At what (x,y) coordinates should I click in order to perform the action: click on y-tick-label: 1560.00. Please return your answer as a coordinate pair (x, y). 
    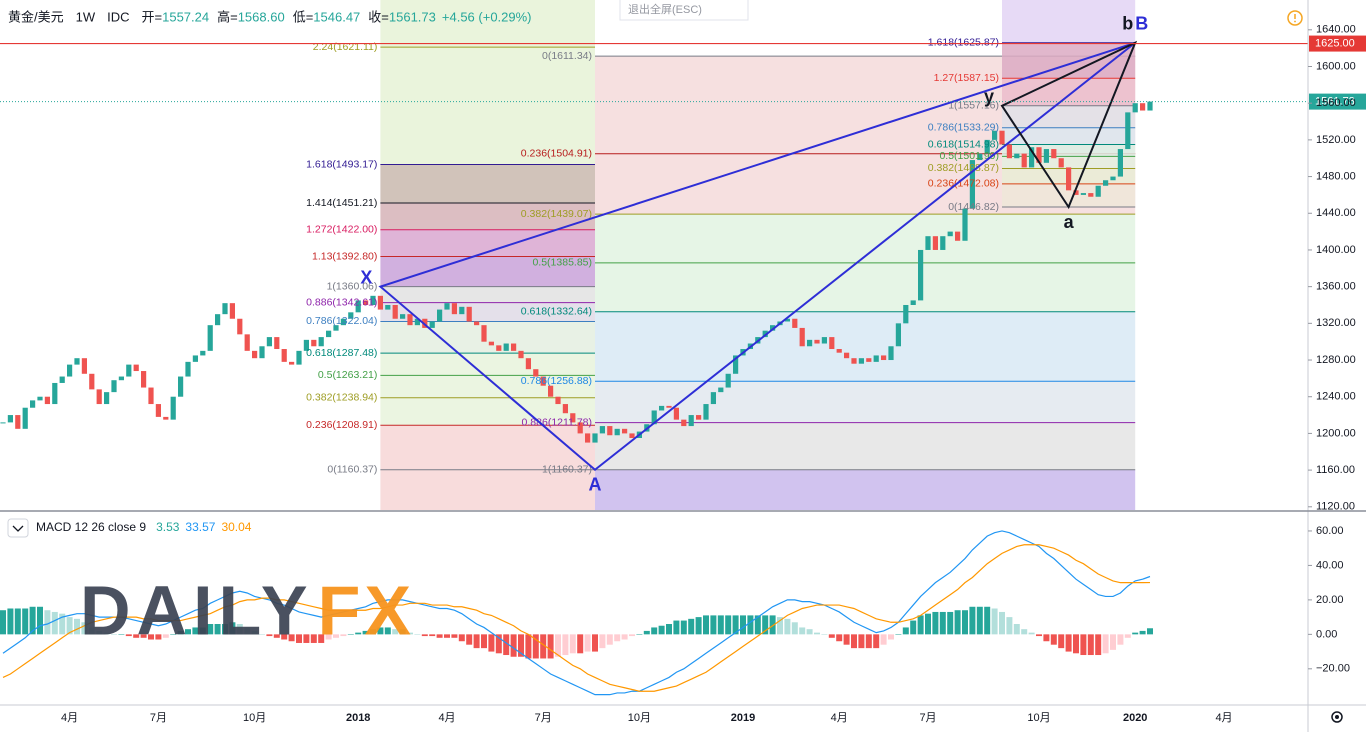
    Looking at the image, I should click on (1336, 103).